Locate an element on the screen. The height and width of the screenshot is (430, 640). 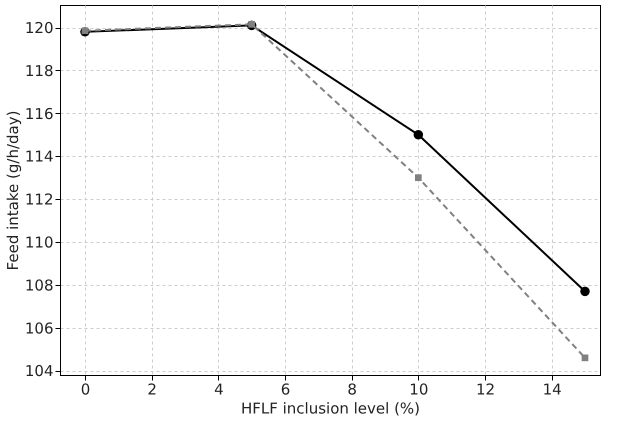
x-tick-label: 0 is located at coordinates (85, 389).